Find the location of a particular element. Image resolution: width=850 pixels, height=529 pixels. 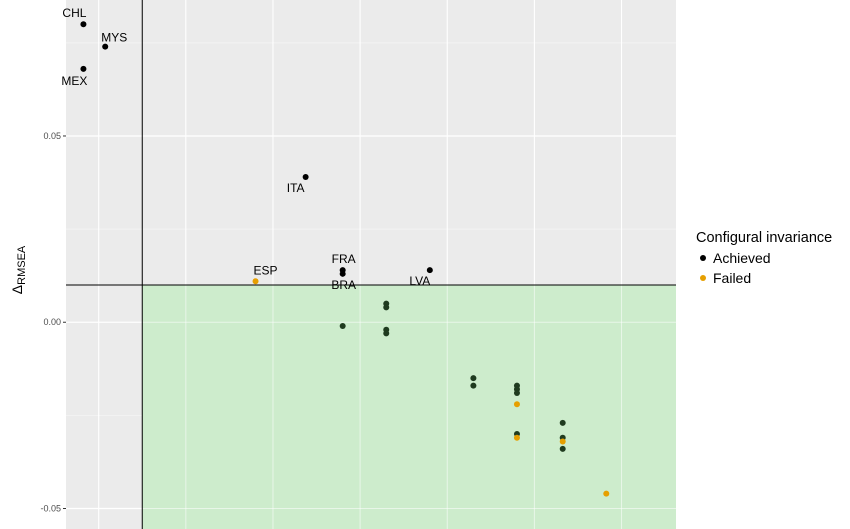

legend-label-failed: Failed is located at coordinates (732, 278).